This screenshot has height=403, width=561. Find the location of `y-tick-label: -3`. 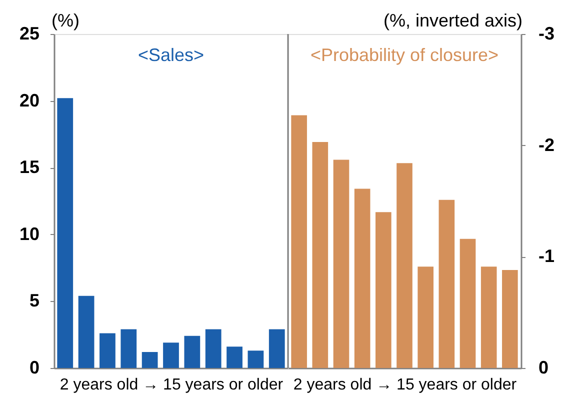

y-tick-label: -3 is located at coordinates (546, 34).